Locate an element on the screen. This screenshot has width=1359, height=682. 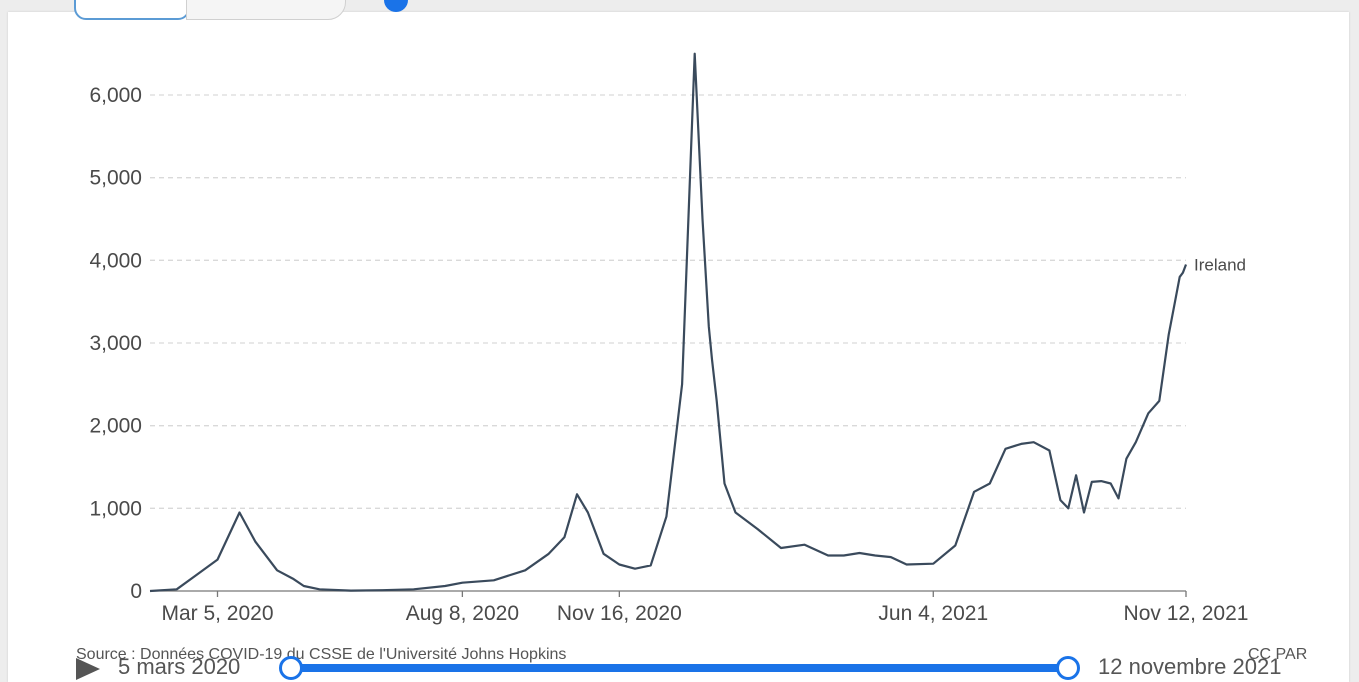
slider-track is located at coordinates (679, 668).